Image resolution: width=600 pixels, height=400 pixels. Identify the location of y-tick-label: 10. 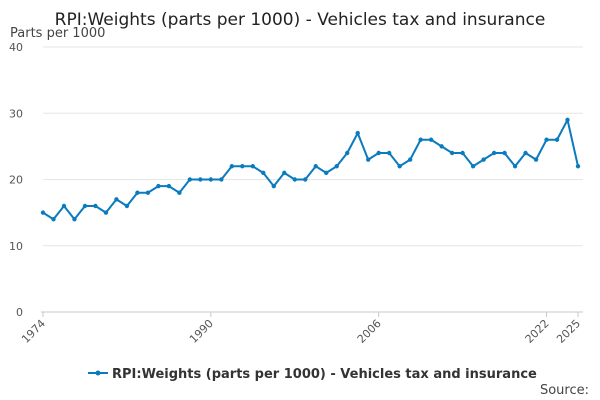
(16, 246).